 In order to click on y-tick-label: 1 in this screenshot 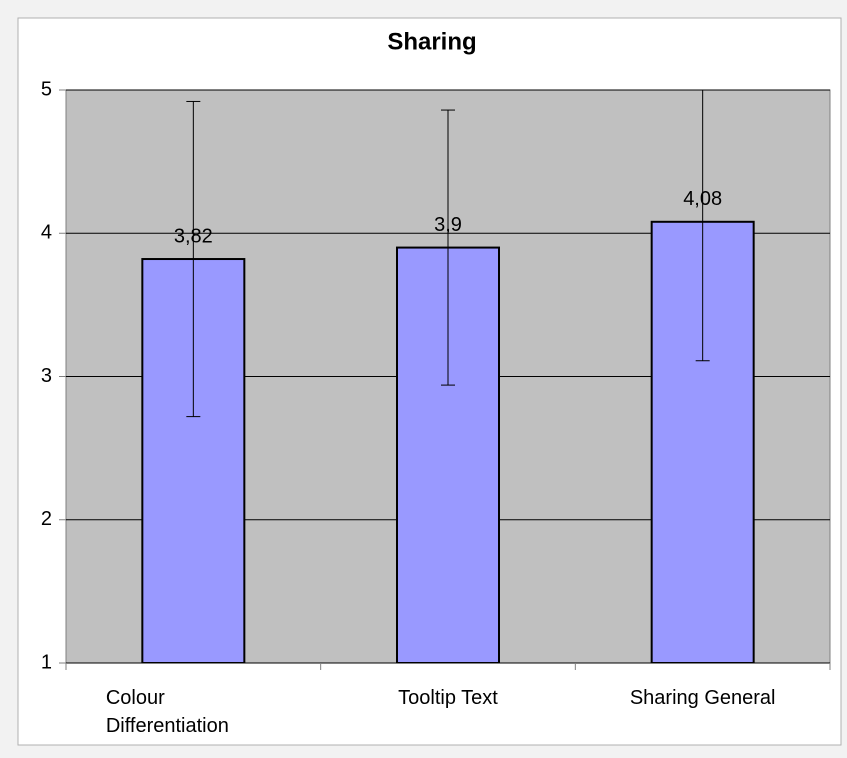, I will do `click(46, 662)`.